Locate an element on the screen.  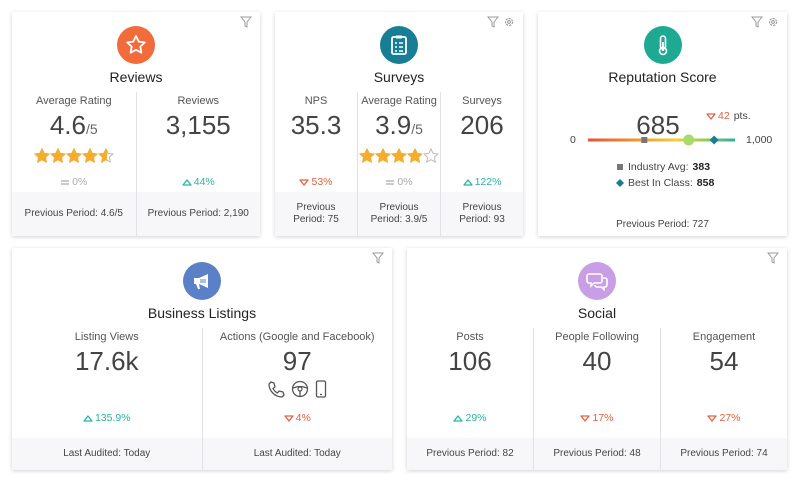
card-title: Surveys is located at coordinates (399, 77).